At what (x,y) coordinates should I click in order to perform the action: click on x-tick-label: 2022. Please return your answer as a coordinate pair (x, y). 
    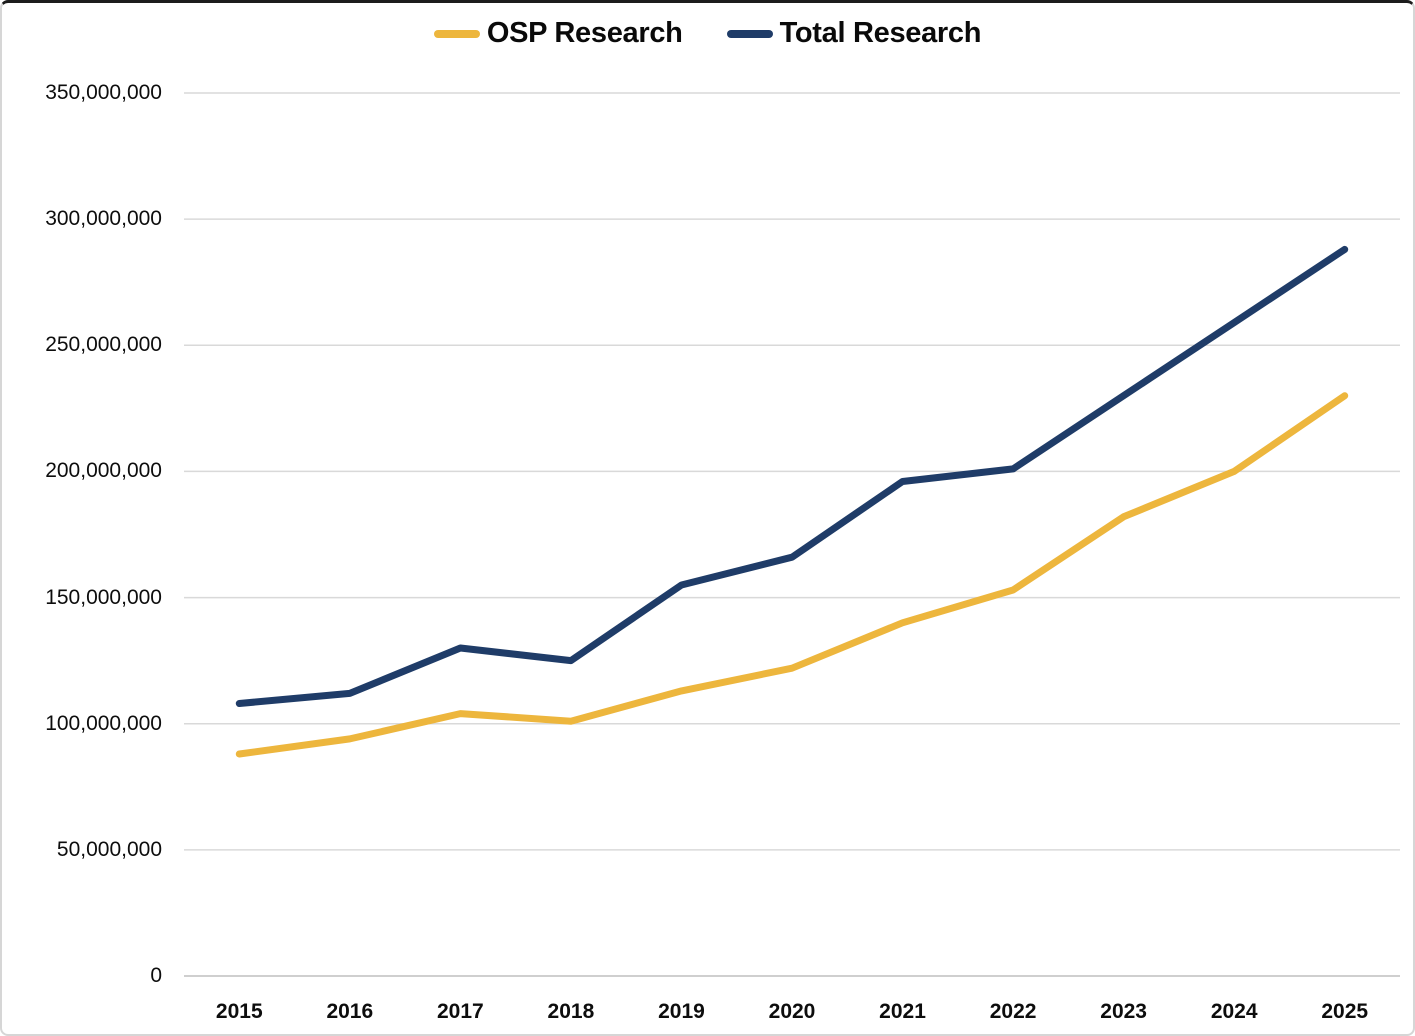
    Looking at the image, I should click on (1013, 1011).